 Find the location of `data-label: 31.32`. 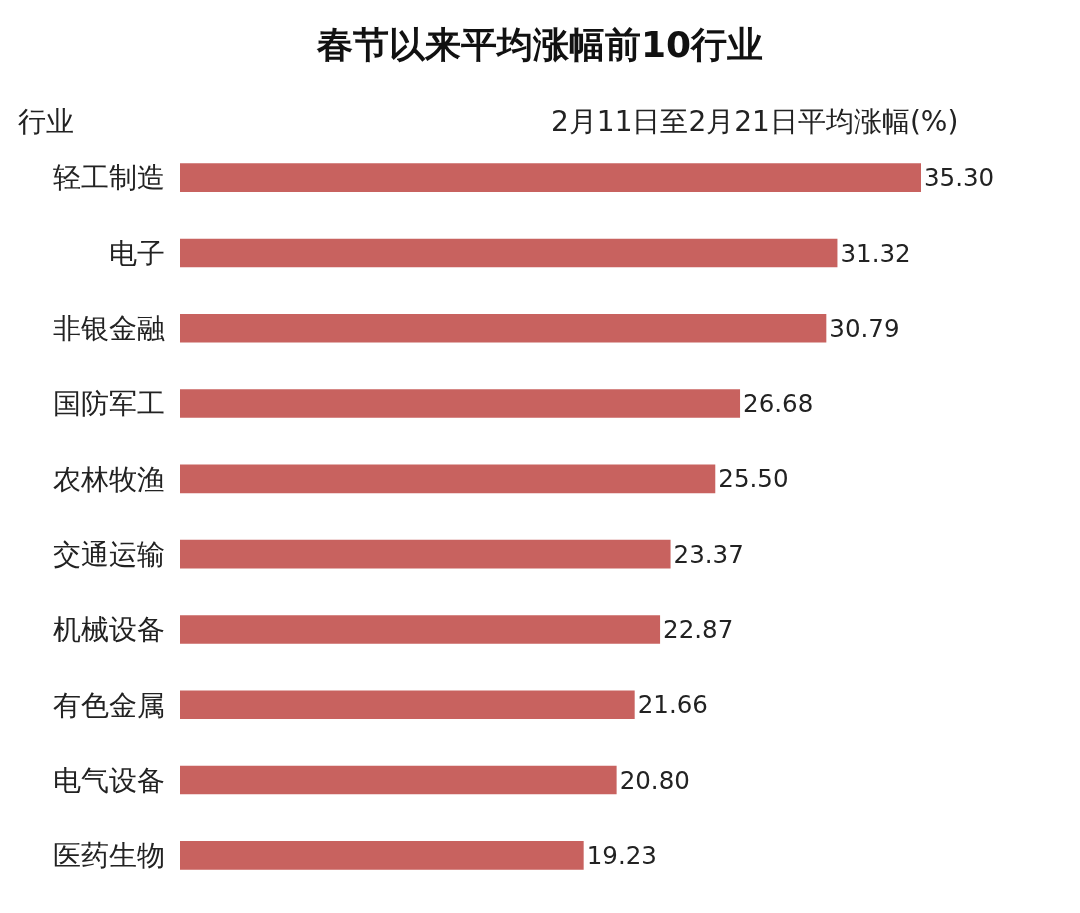

data-label: 31.32 is located at coordinates (875, 253).